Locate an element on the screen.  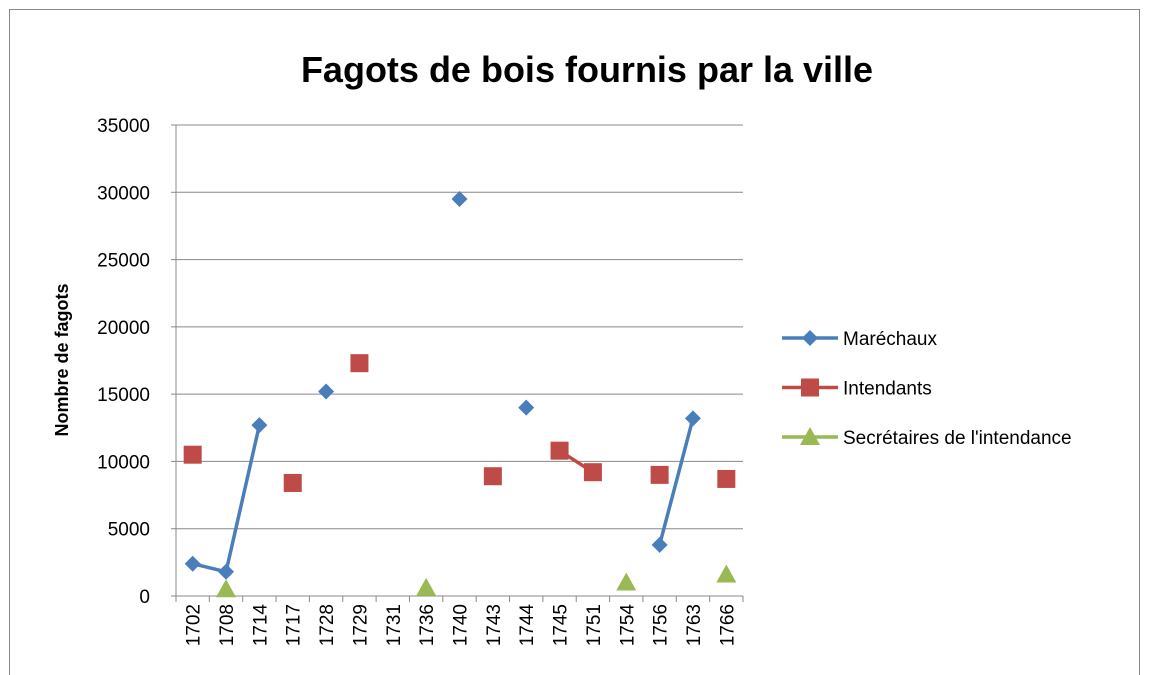
x-tick-label: 1714 is located at coordinates (260, 625).